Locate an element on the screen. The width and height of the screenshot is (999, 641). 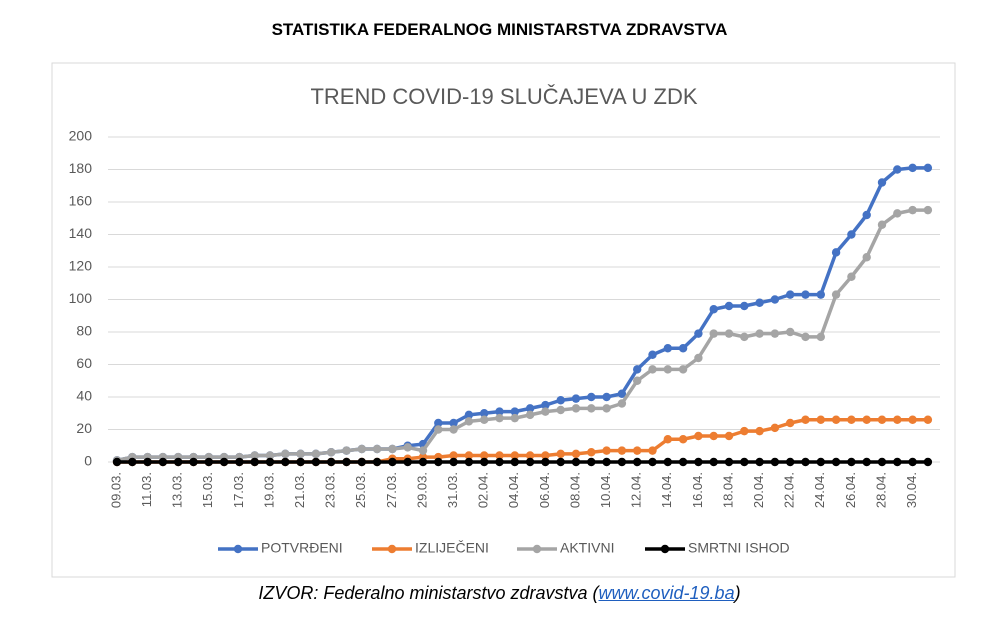
x-tick-label: 09.03. is located at coordinates (115, 490).